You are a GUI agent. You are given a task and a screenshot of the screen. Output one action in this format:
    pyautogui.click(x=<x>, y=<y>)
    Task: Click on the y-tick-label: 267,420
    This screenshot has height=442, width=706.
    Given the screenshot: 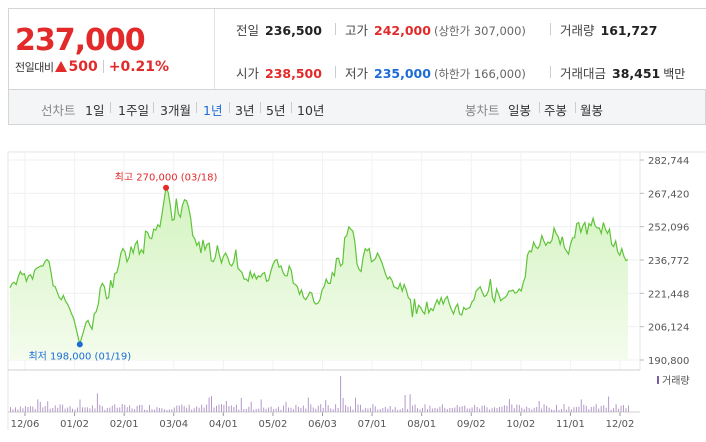 What is the action you would take?
    pyautogui.click(x=668, y=194)
    